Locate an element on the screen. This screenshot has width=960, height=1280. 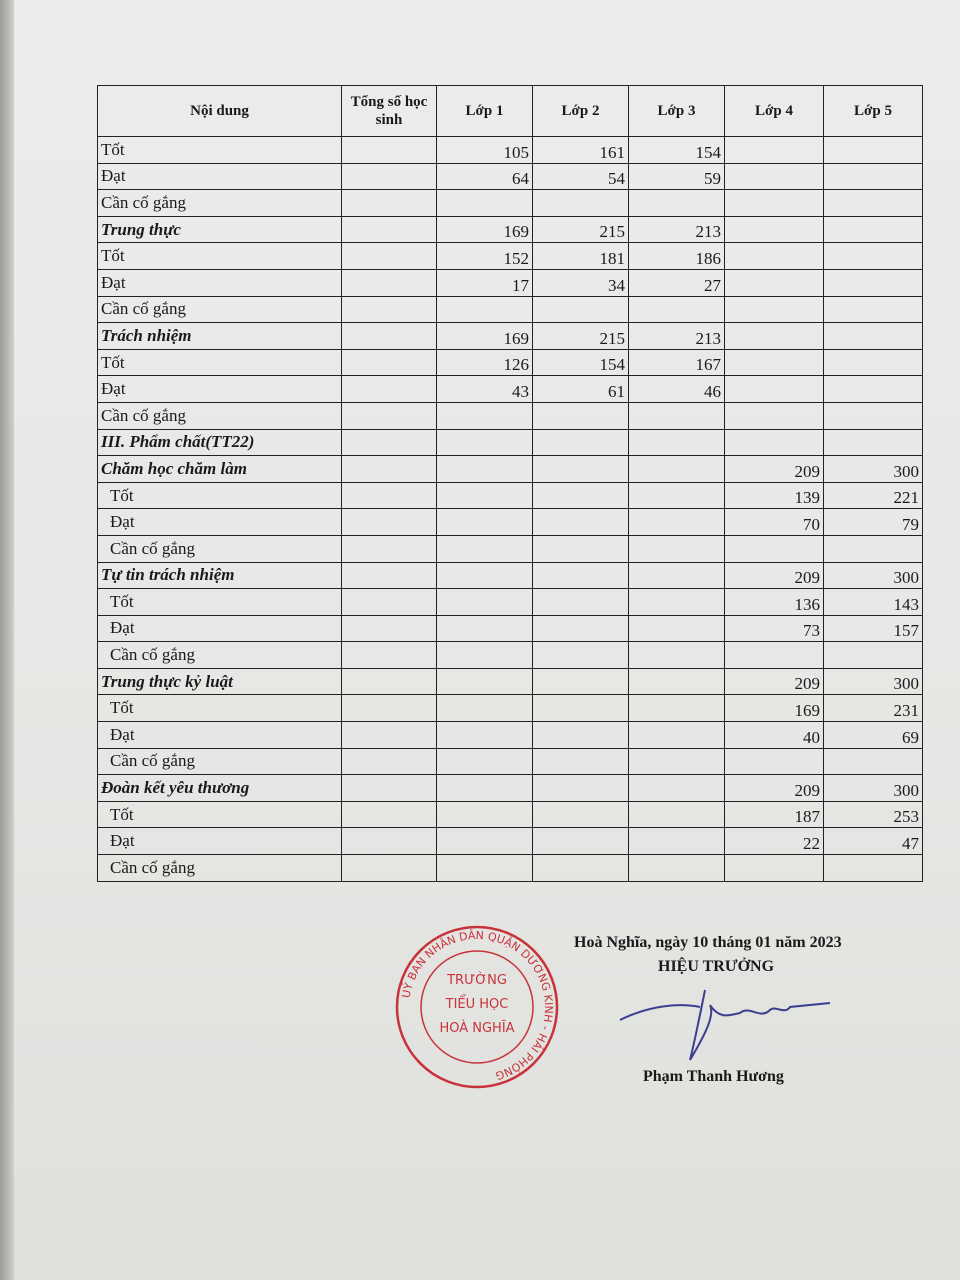
table-row: Đạt 40 69 is located at coordinates (510, 735).